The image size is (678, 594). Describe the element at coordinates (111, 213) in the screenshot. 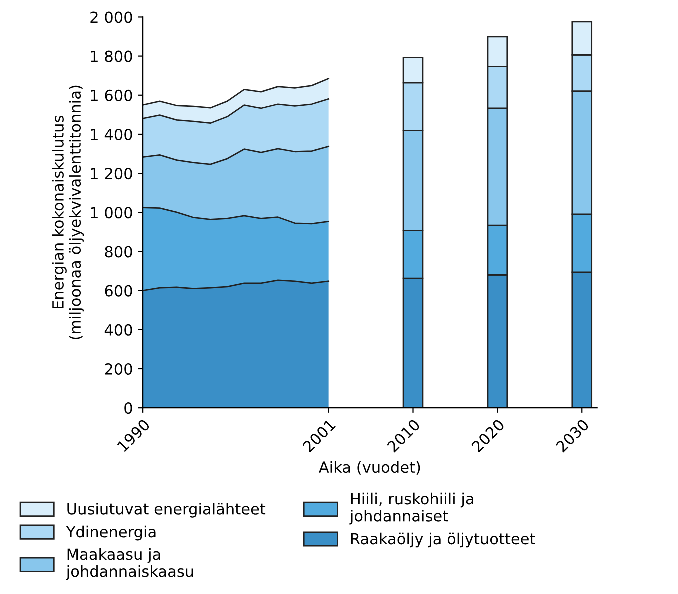

I see `y-tick-label: 1 000` at that location.